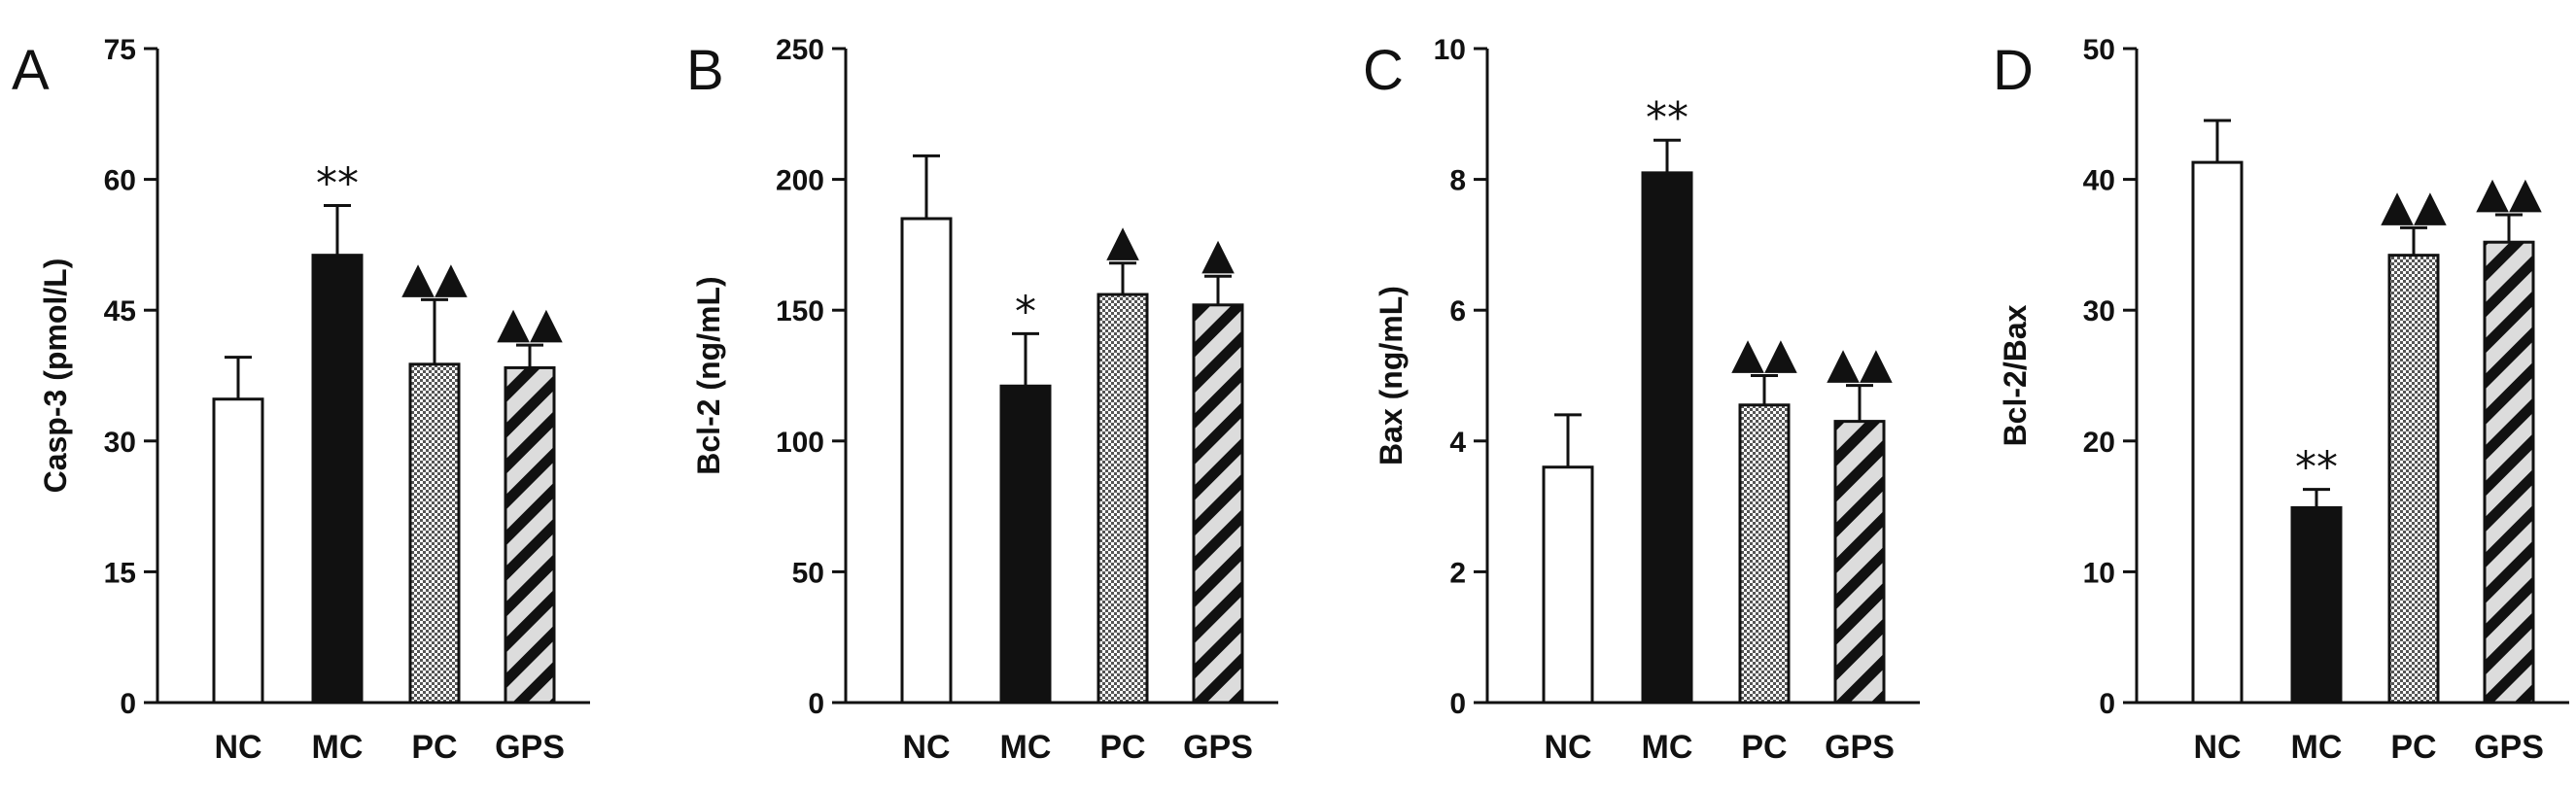 This screenshot has height=791, width=2576. I want to click on y-tick-label: 4, so click(1457, 443).